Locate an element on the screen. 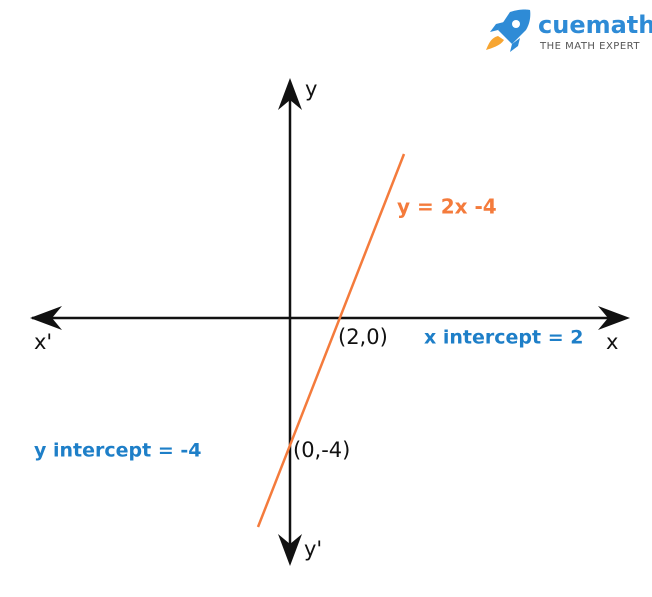 Image resolution: width=652 pixels, height=597 pixels. logo-icon is located at coordinates (508, 30).